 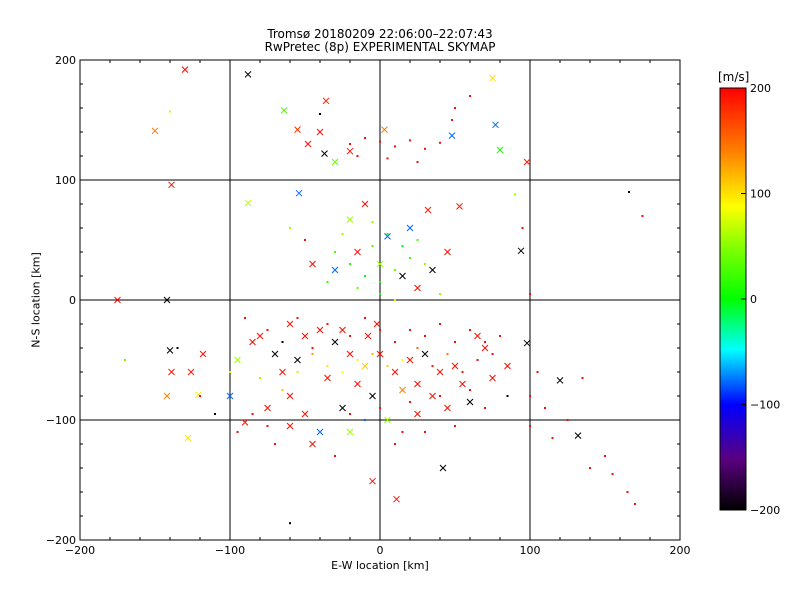 What do you see at coordinates (734, 77) in the screenshot?
I see `colorbar-label: [m/s]` at bounding box center [734, 77].